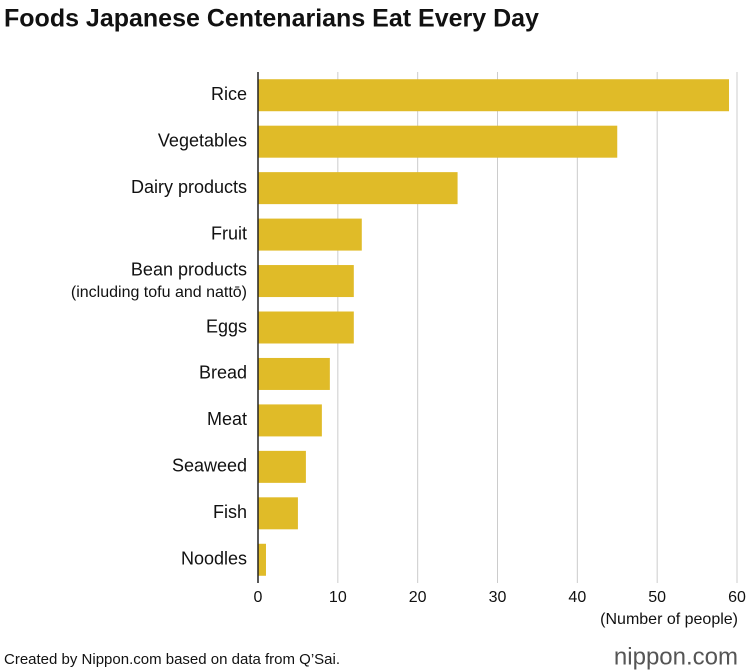 This screenshot has height=672, width=750. I want to click on x-axis-label: (Number of people), so click(669, 619).